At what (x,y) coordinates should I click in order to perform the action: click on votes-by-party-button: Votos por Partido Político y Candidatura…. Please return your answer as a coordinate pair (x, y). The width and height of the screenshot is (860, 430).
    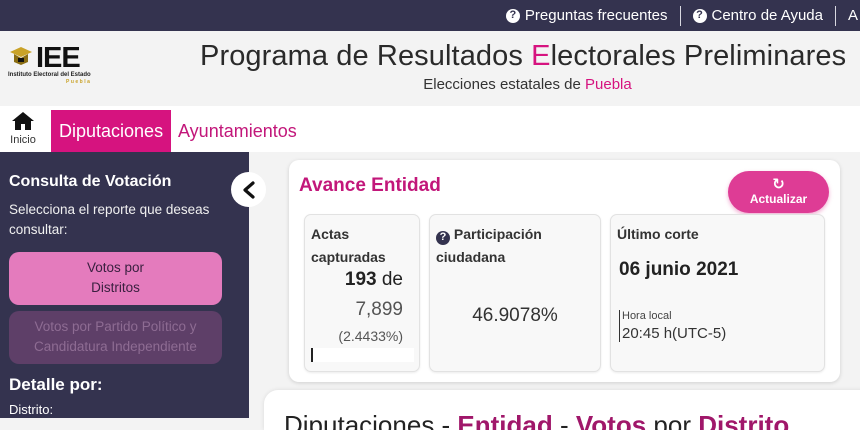
    Looking at the image, I should click on (115, 337).